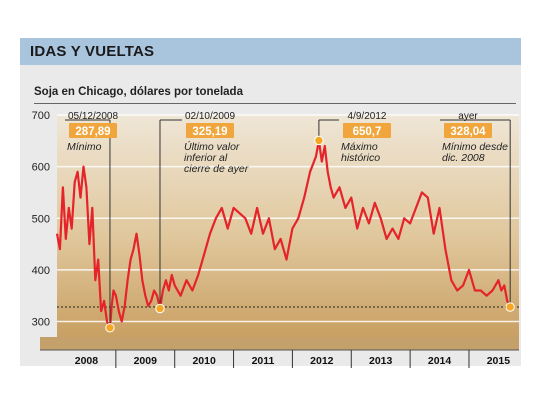  I want to click on chart-subtitle: Soja en Chicago, dólares por tonelada, so click(138, 92).